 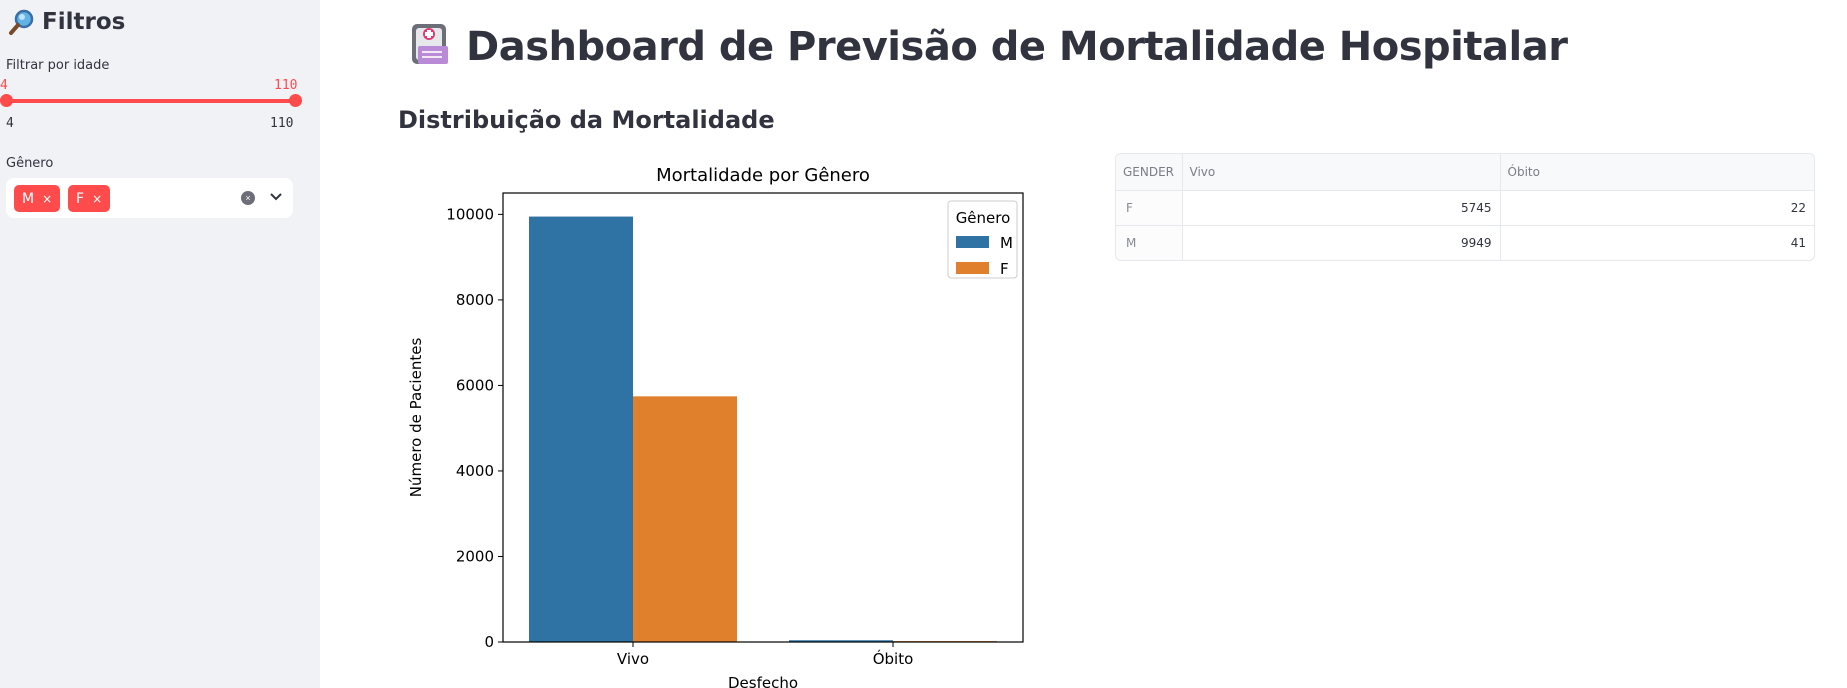 I want to click on slider-selected-min: 4, so click(x=4, y=85).